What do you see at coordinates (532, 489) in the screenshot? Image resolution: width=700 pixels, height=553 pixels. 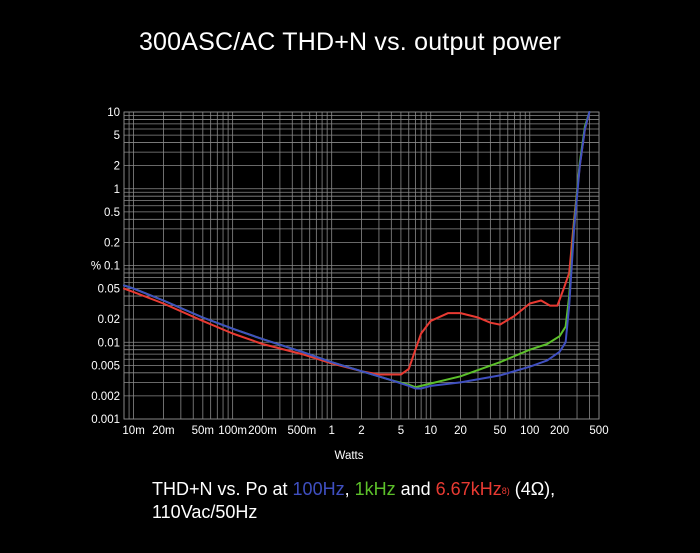 I see `caption-load: (4Ω),` at bounding box center [532, 489].